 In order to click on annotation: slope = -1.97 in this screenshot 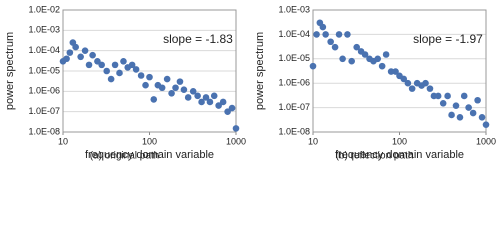, I will do `click(448, 39)`.